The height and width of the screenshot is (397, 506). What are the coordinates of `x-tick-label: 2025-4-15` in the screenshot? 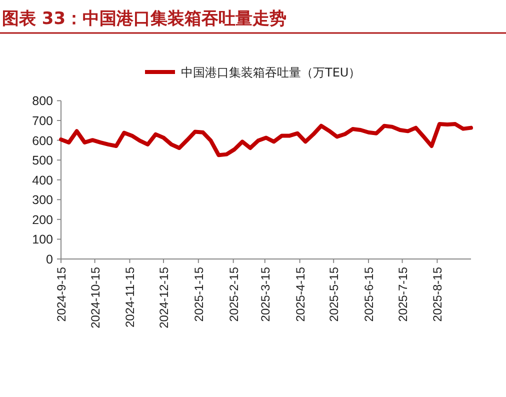 It's located at (300, 294).